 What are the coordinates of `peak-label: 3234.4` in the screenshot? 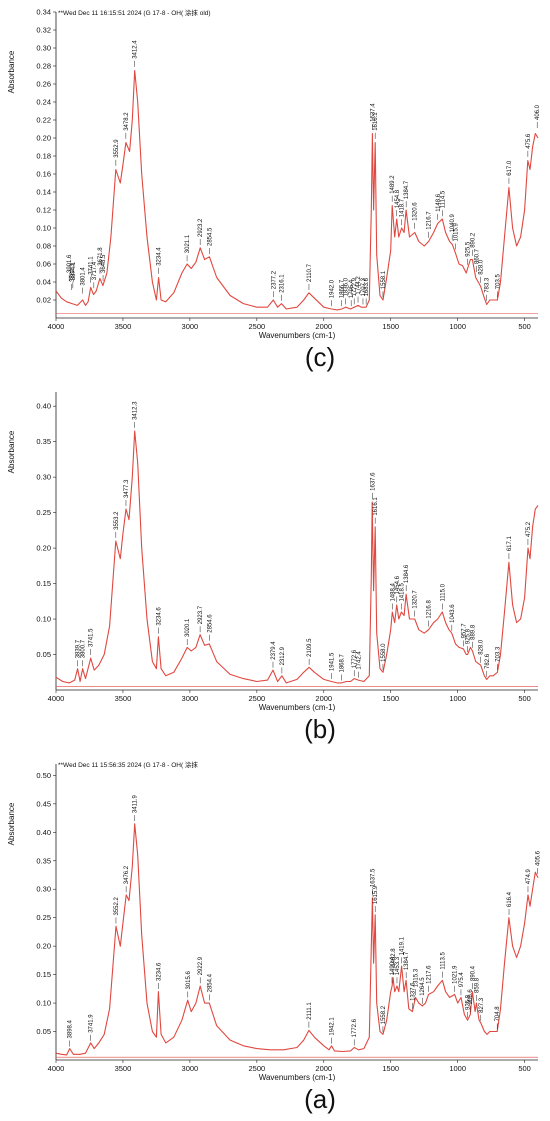 It's located at (160, 256).